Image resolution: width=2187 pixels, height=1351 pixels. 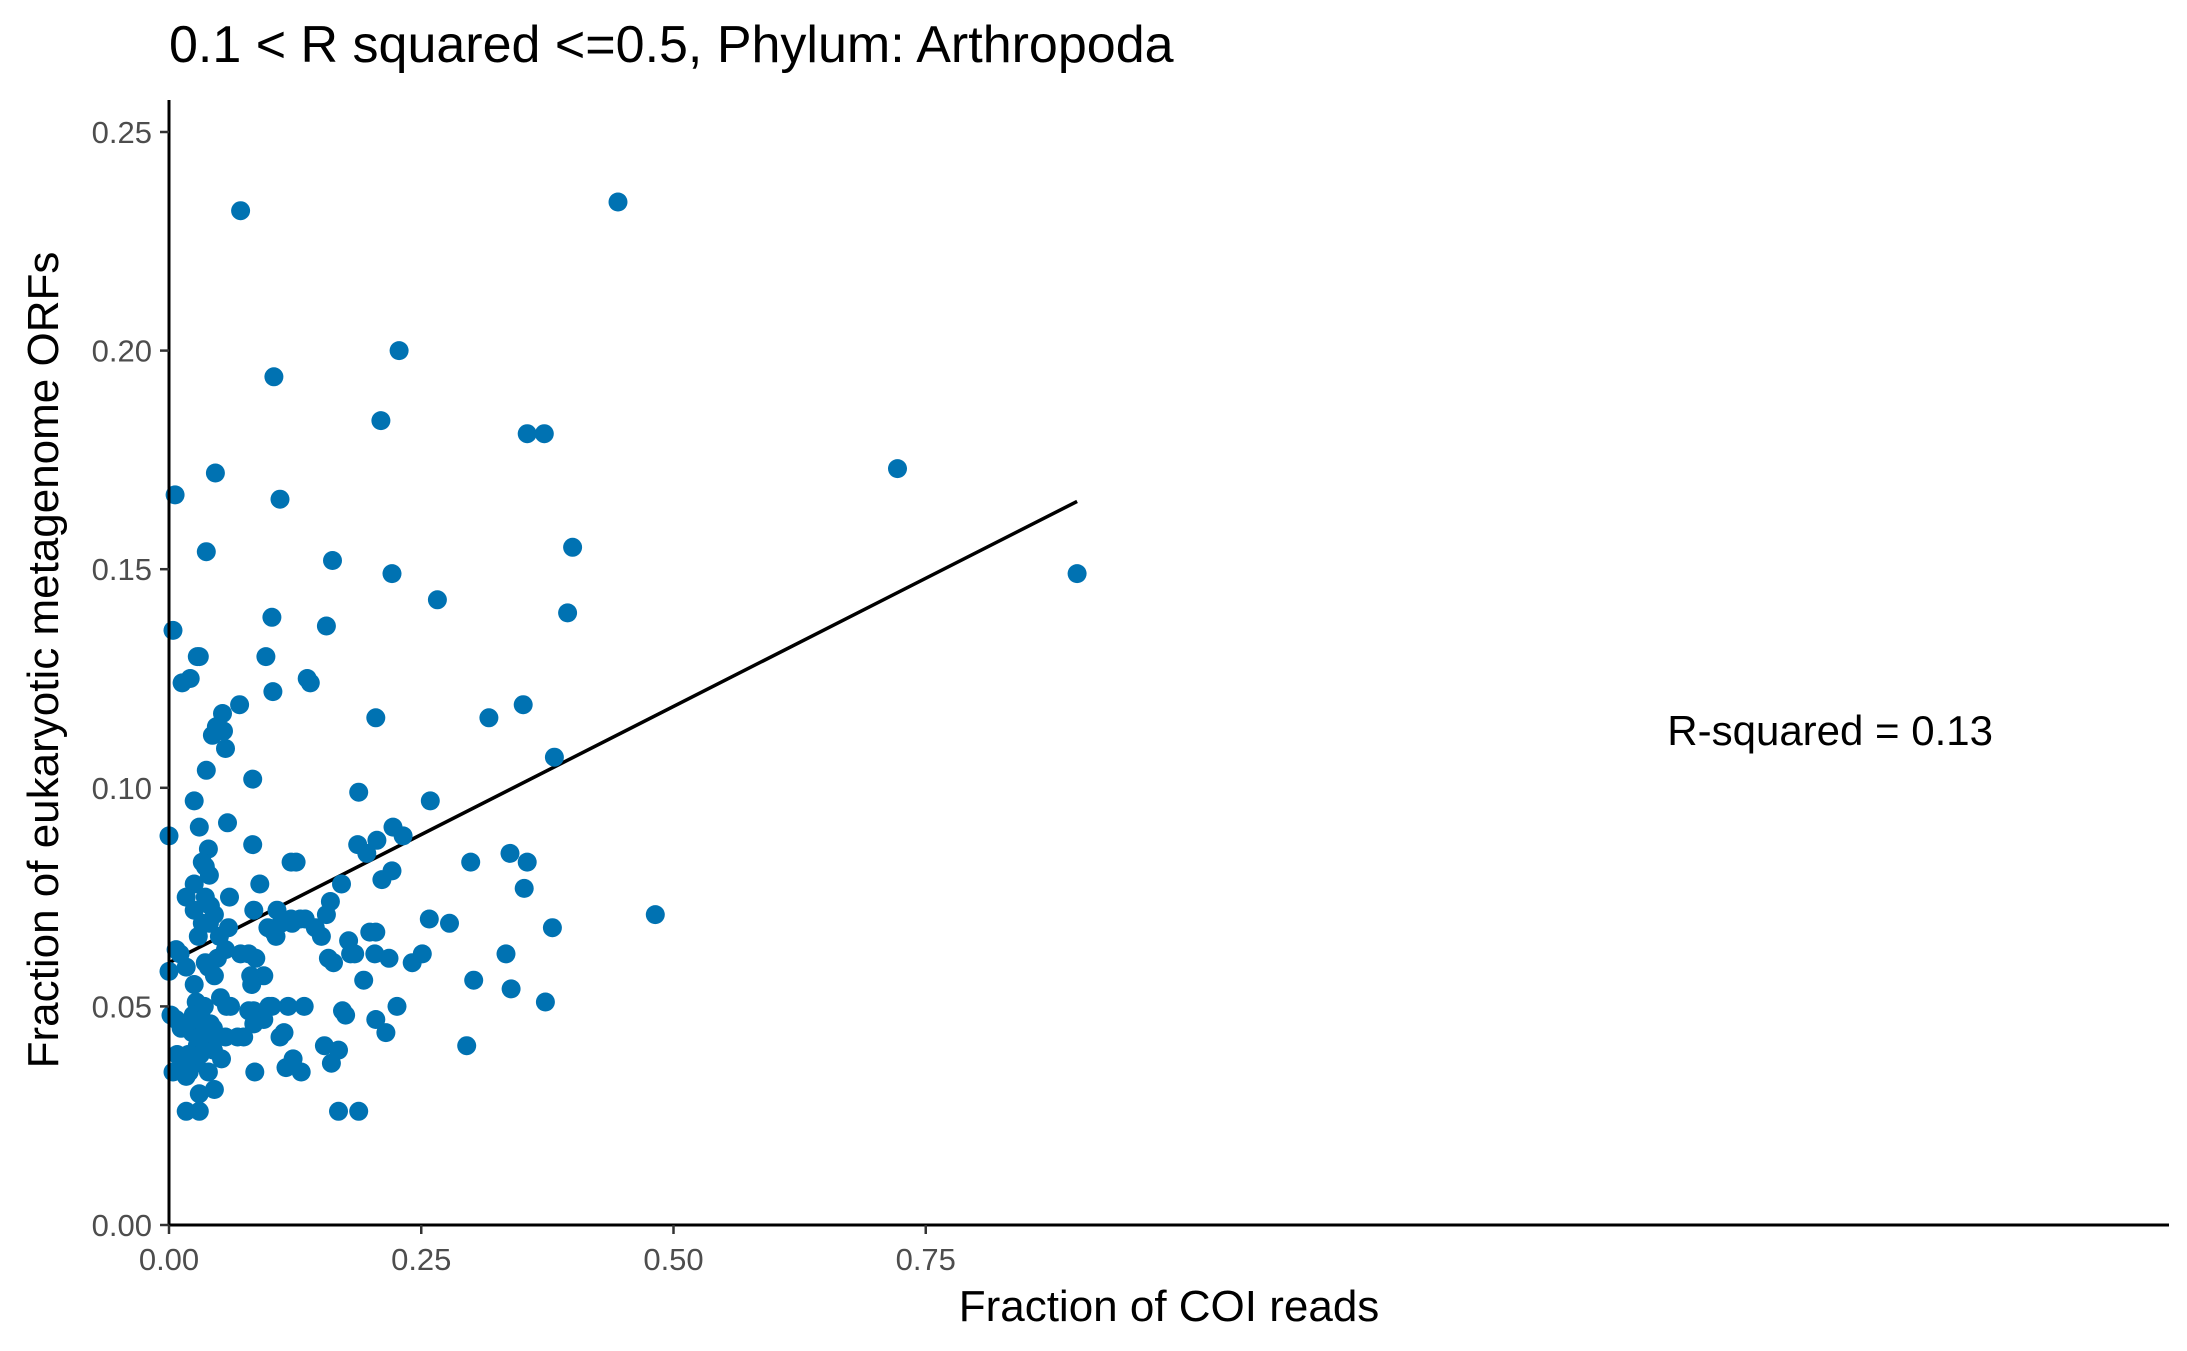 I want to click on x-tick-label: 0.75, so click(x=926, y=1259).